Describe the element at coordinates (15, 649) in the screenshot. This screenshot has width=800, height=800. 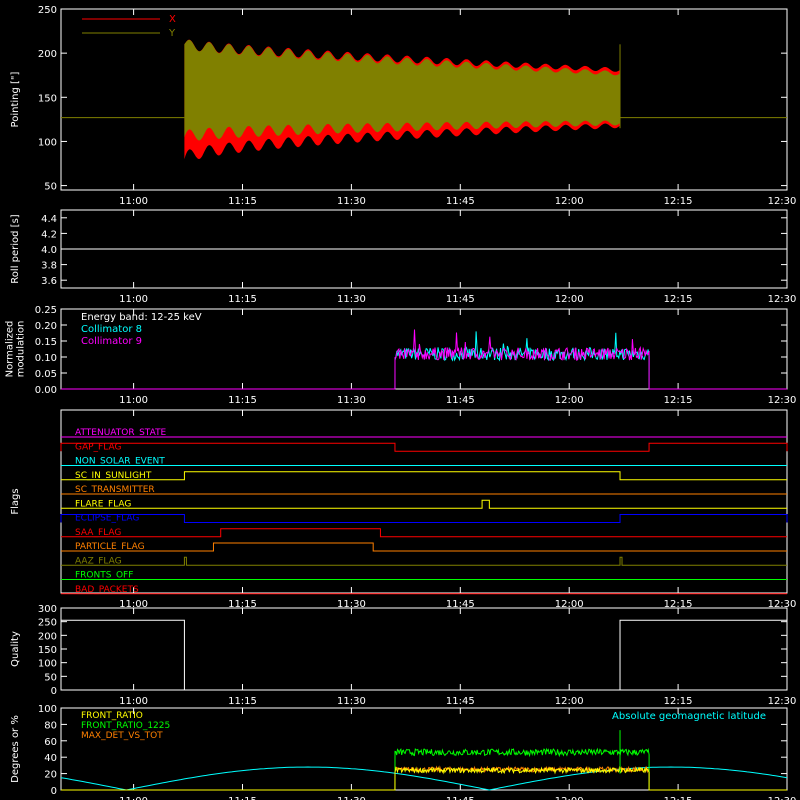
I see `y-axis-label: Quality` at that location.